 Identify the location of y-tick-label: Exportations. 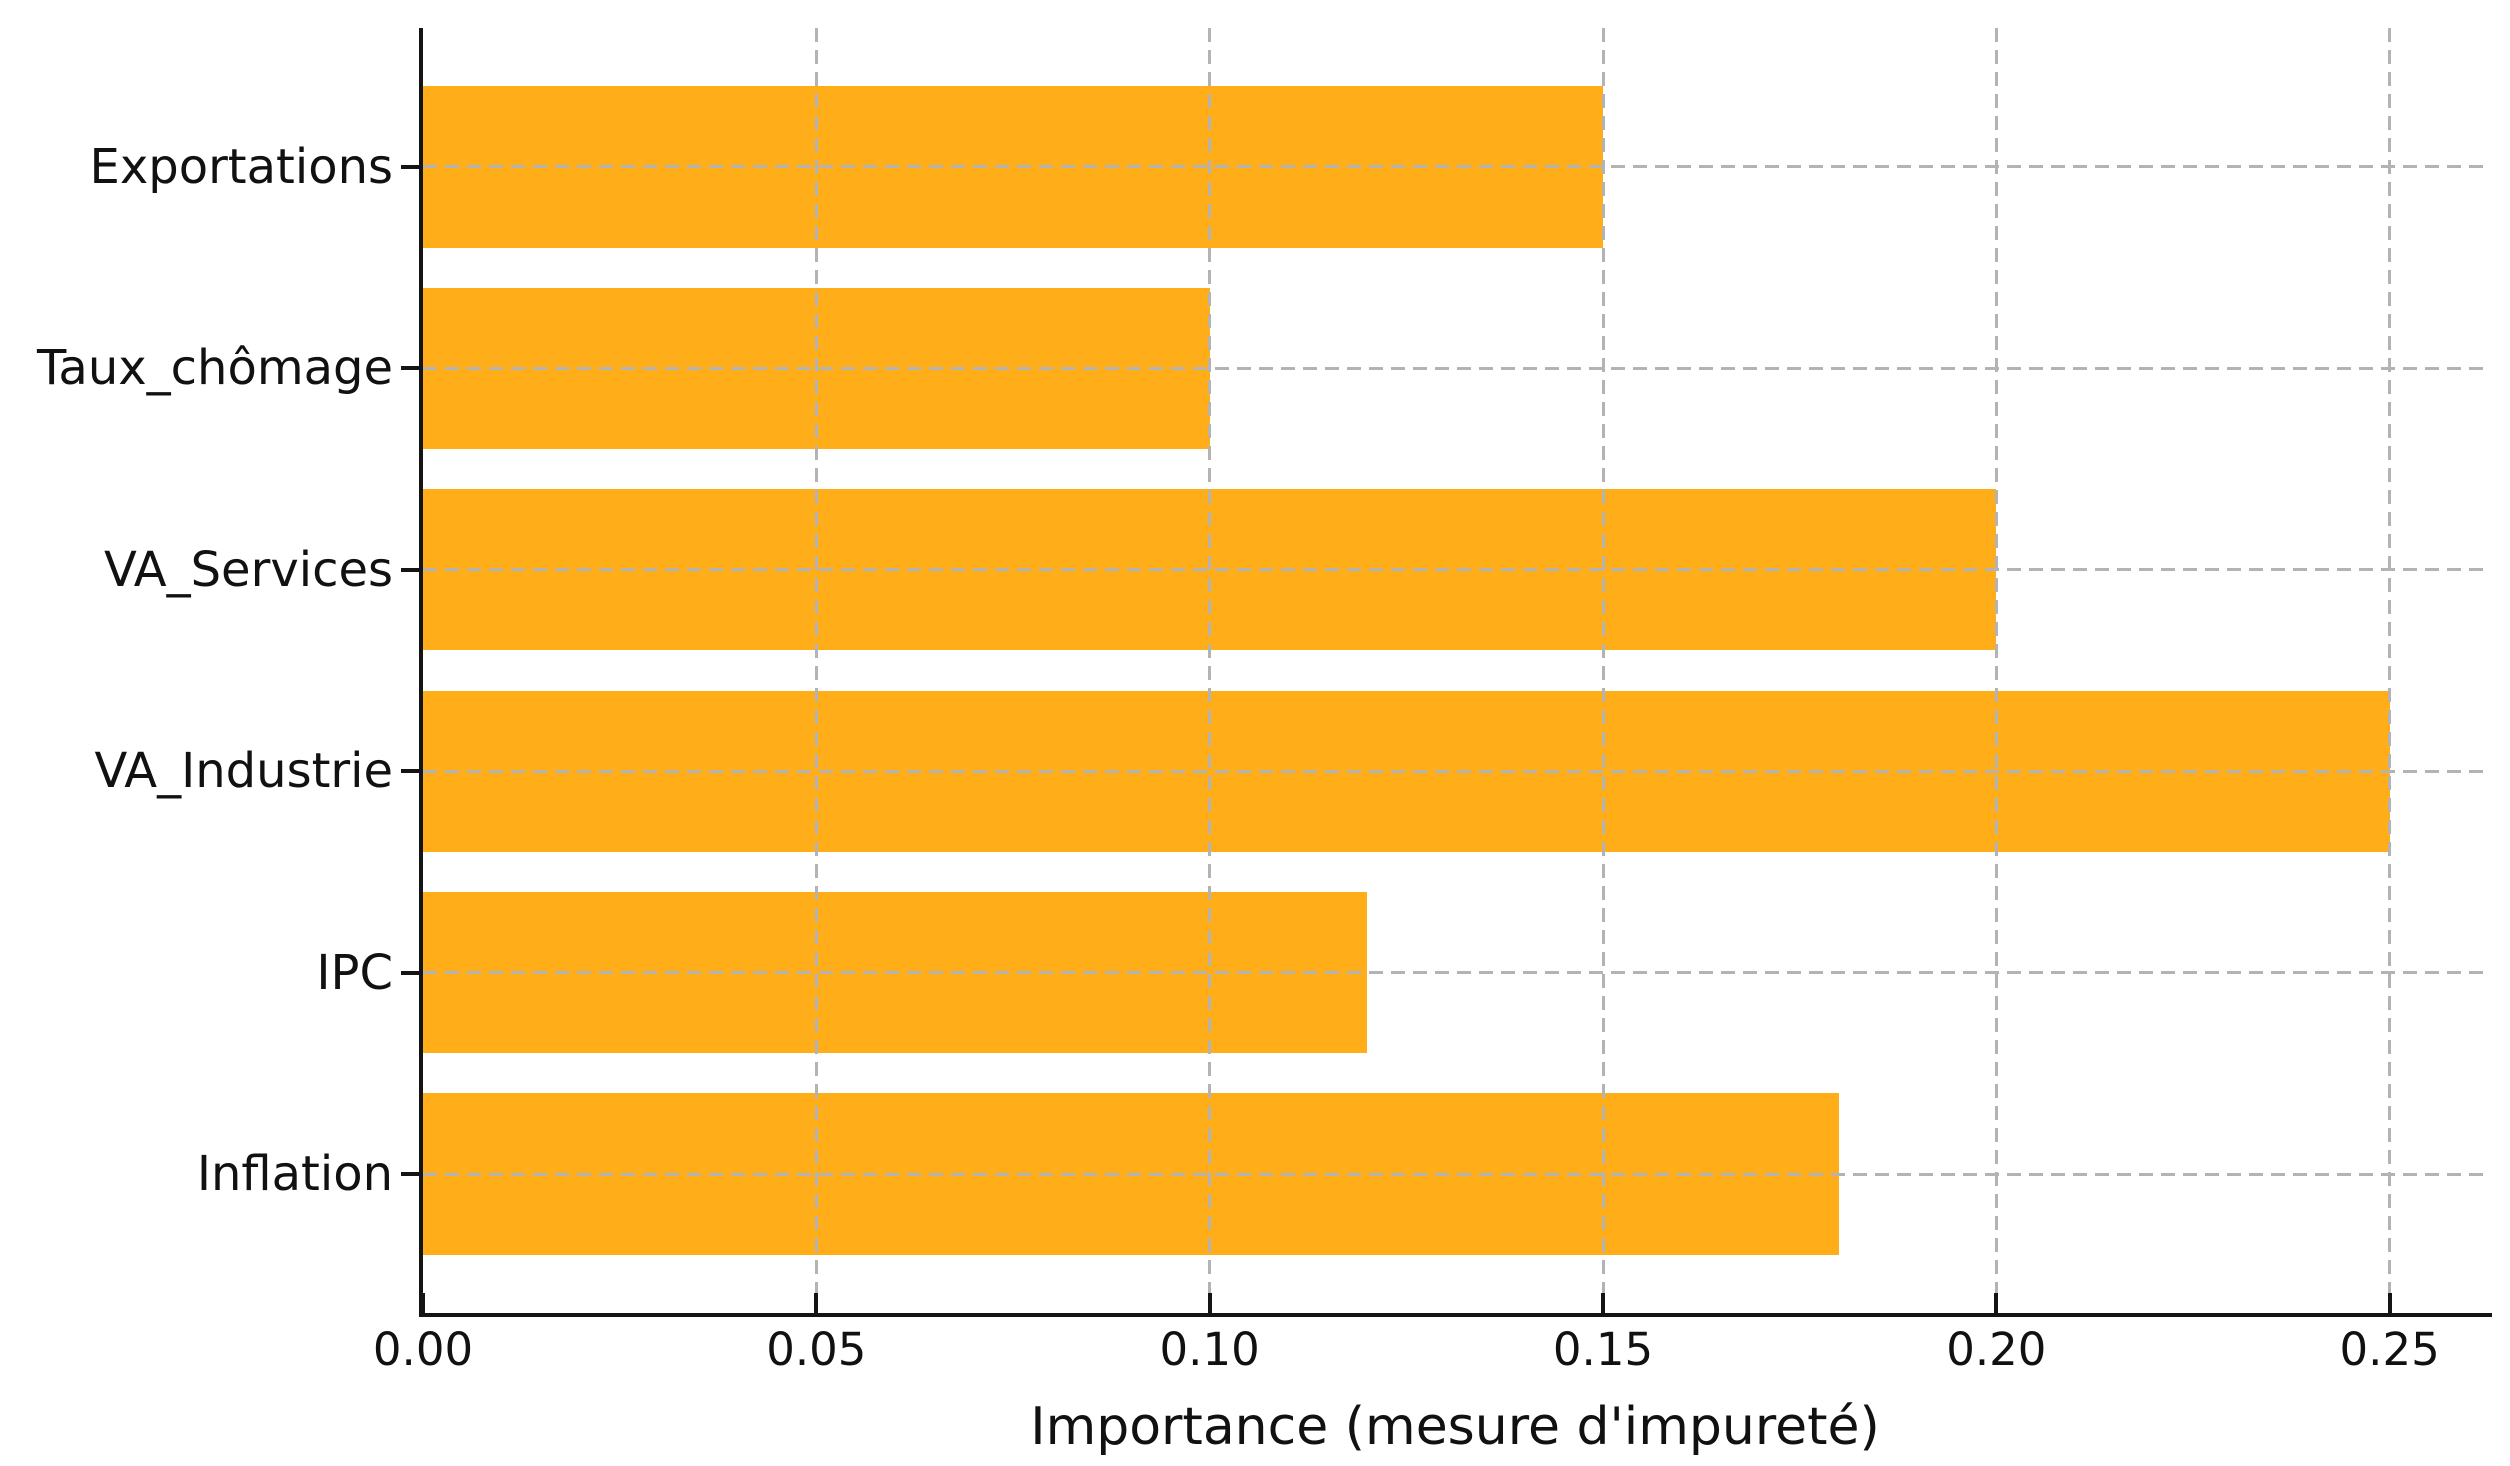
(241, 166).